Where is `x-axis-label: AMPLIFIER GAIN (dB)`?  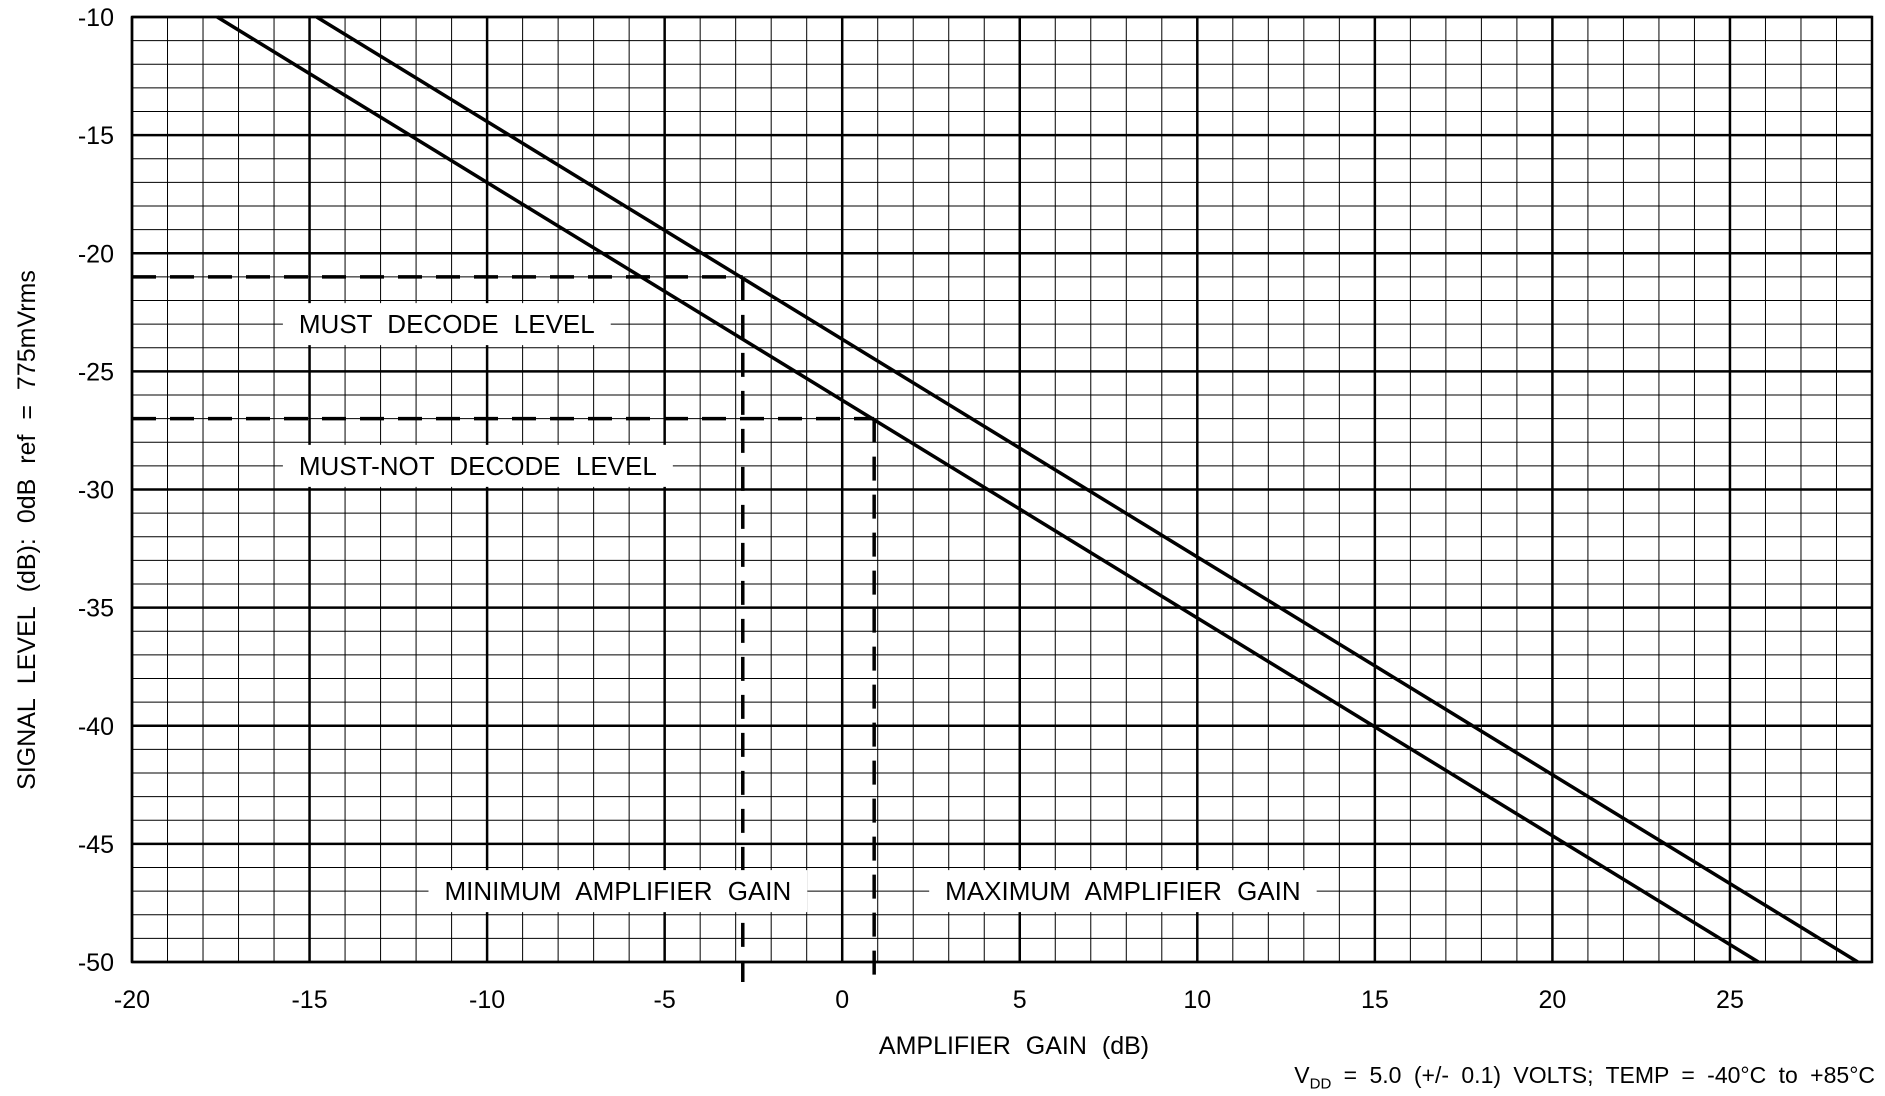
x-axis-label: AMPLIFIER GAIN (dB) is located at coordinates (1014, 1046).